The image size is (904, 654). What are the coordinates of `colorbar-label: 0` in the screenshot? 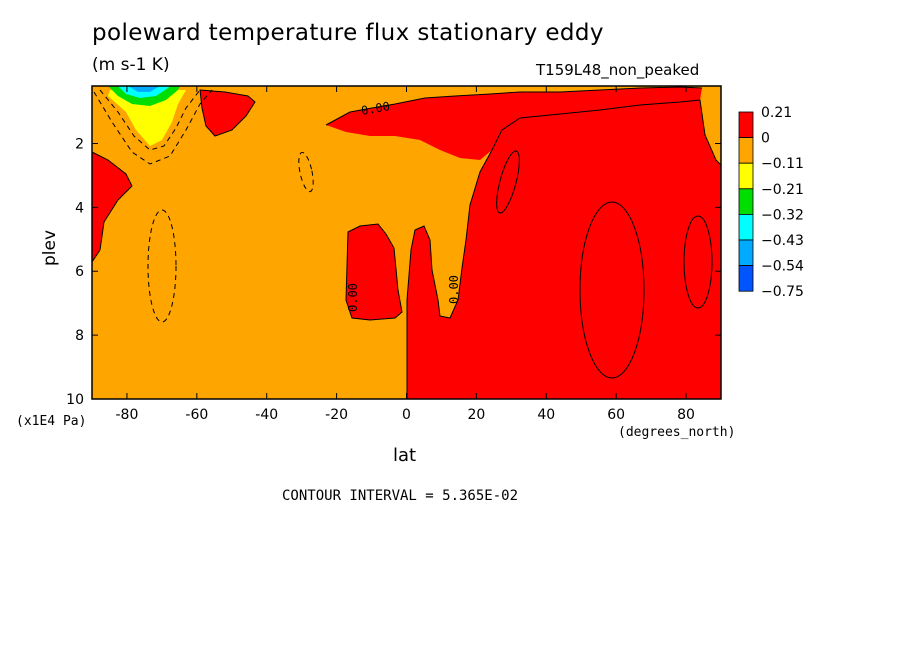 It's located at (765, 139).